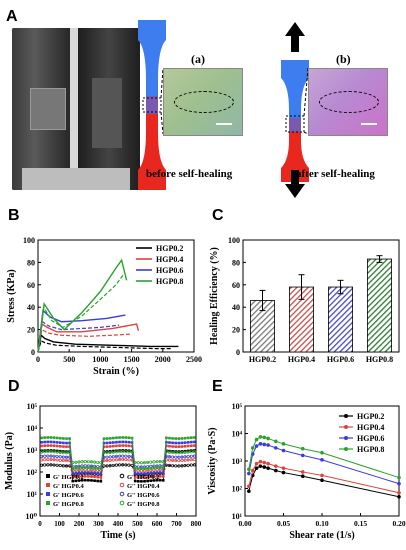 This screenshot has width=406, height=550. Describe the element at coordinates (301, 359) in the screenshot. I see `x-tick-label: HGP0.4` at that location.